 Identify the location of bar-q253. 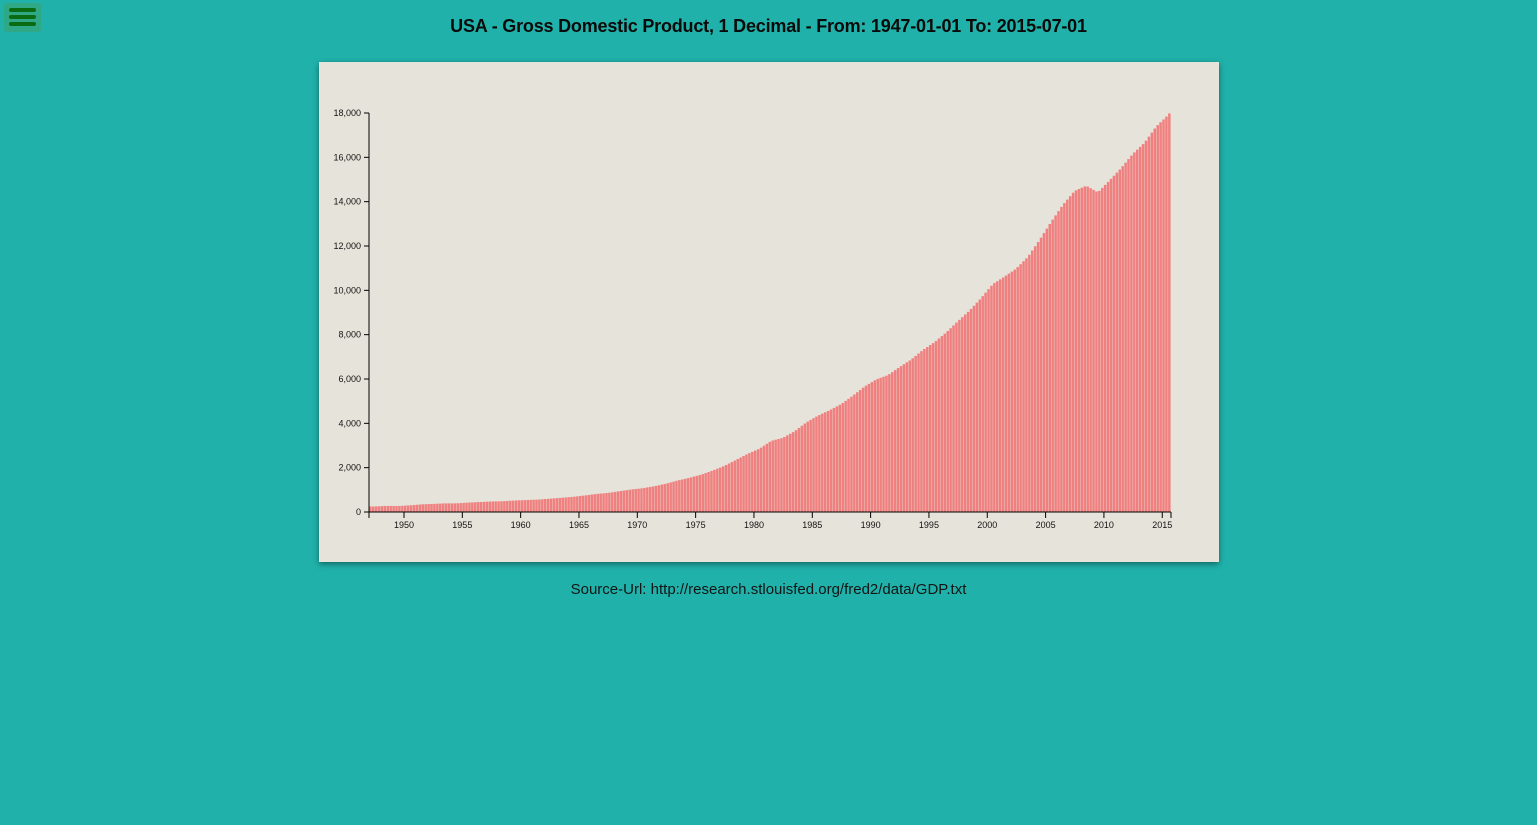
(1108, 346).